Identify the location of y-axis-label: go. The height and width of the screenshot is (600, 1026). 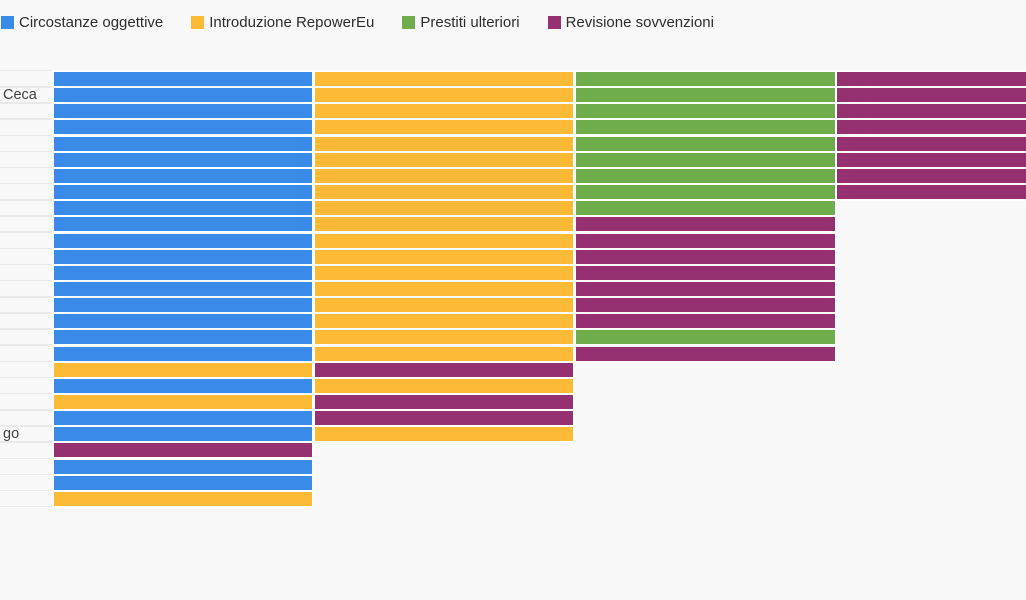
(11, 433).